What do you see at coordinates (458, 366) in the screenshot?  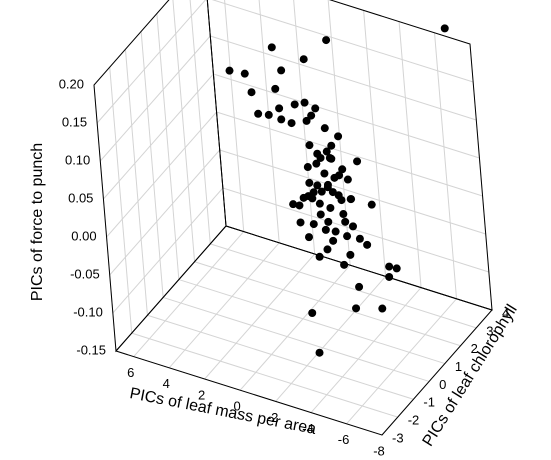 I see `y-tick-label: 1` at bounding box center [458, 366].